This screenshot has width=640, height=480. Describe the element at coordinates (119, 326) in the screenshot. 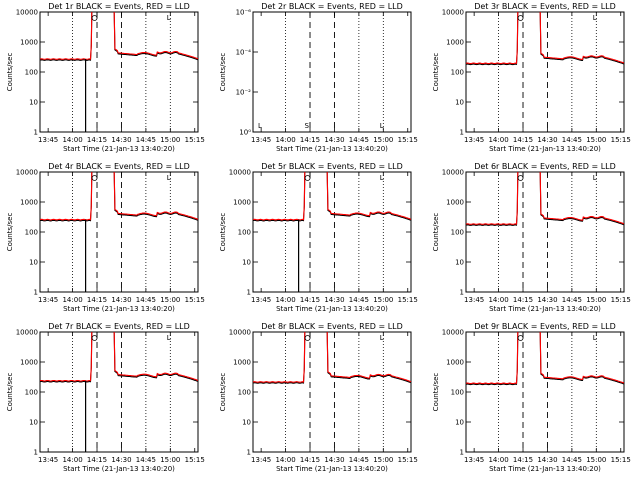

I see `panel-title-det7r: Det 7r BLACK = Events, RED = LLD` at that location.